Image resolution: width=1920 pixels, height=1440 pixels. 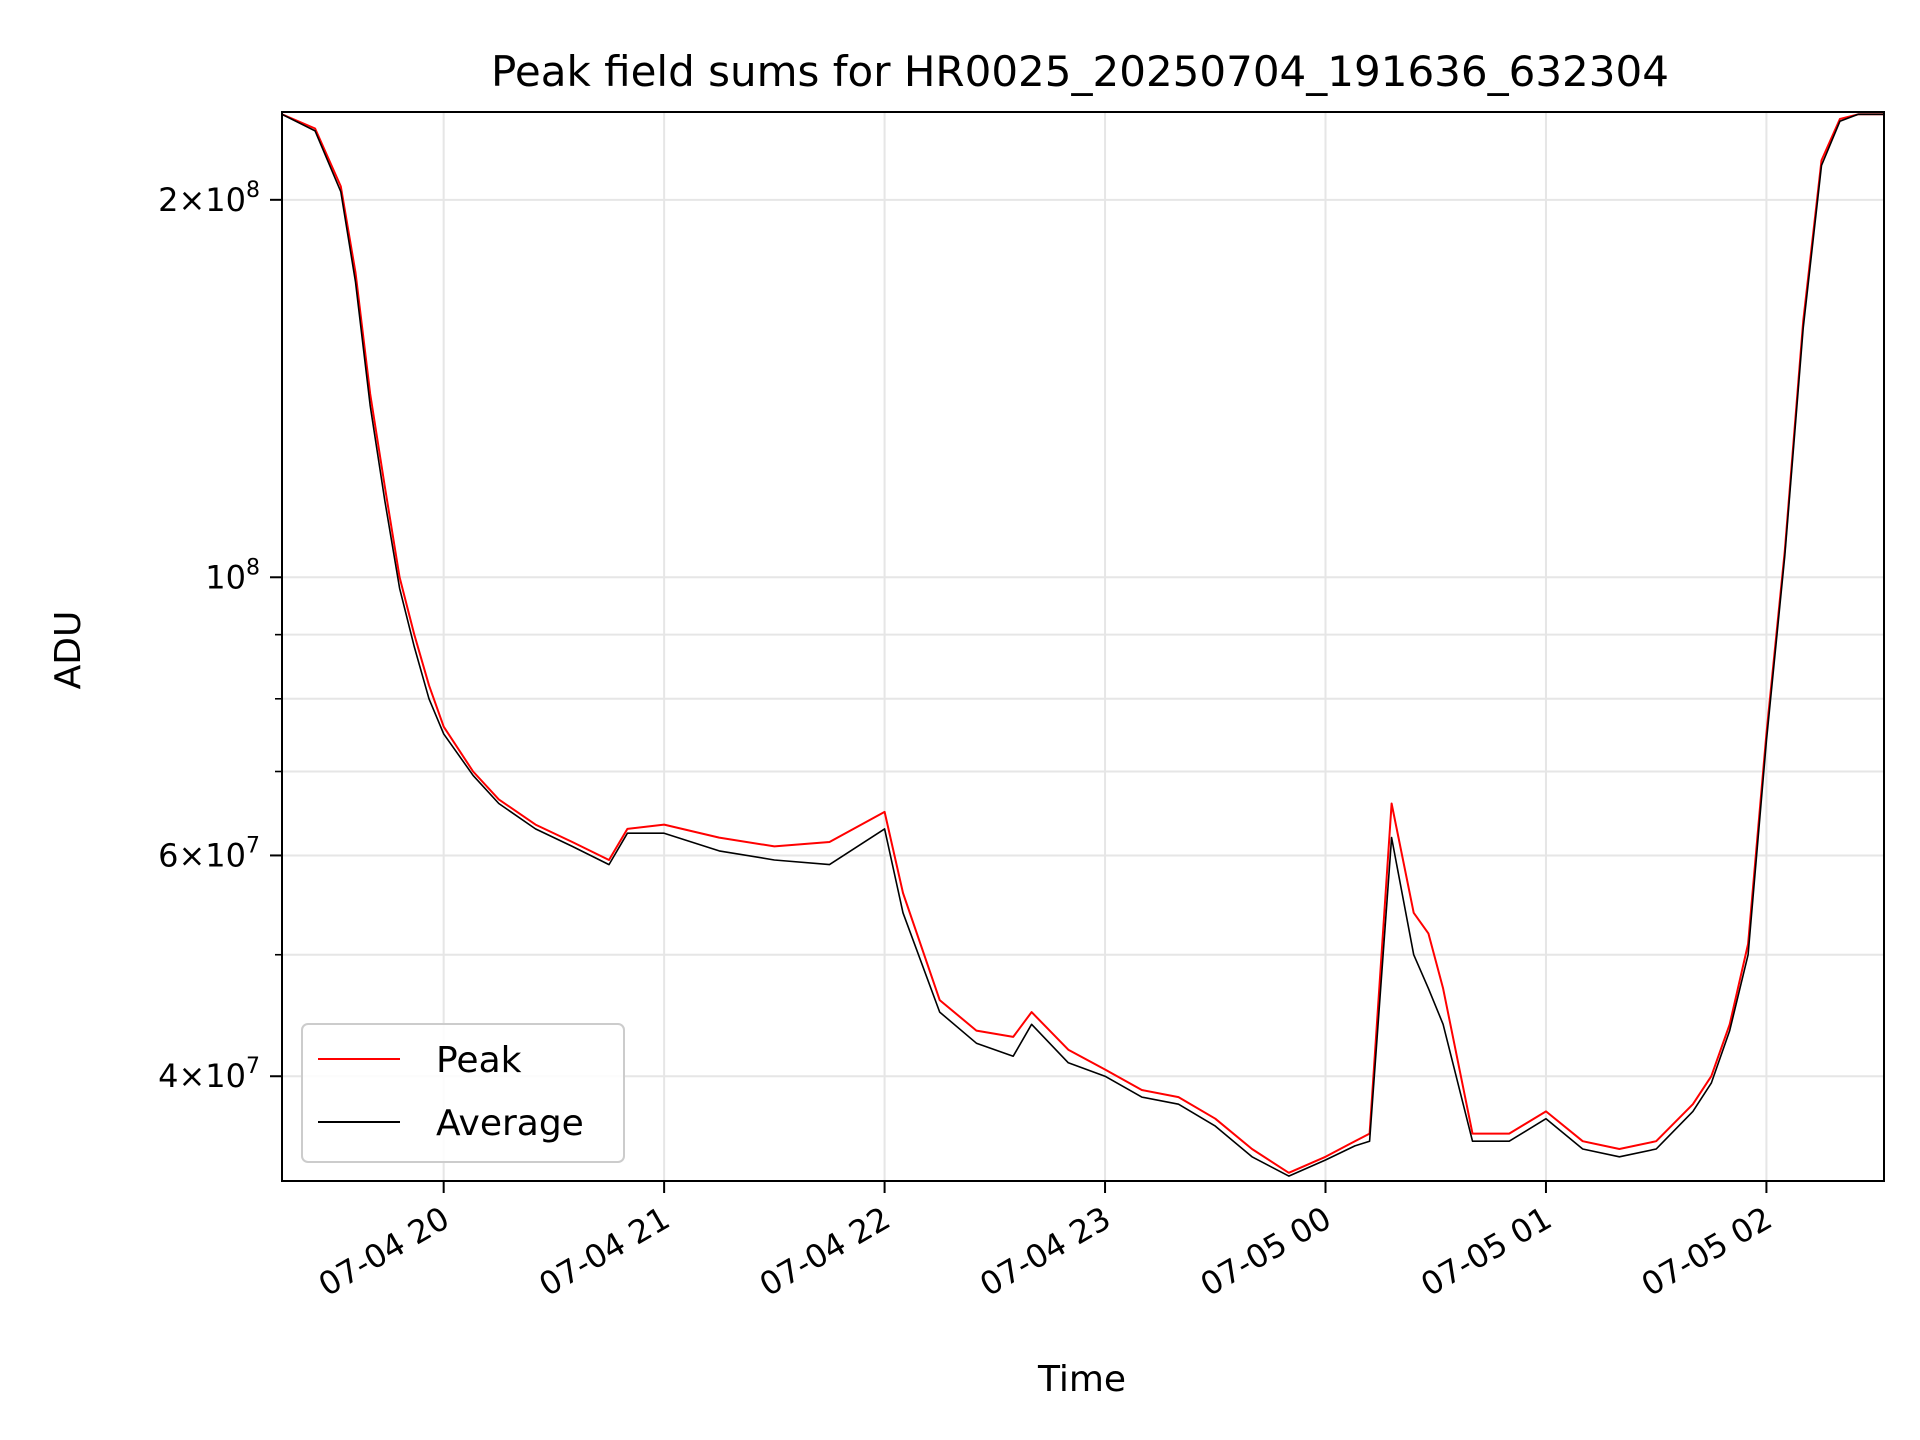 I want to click on y-tick-label: 4×107, so click(x=209, y=1074).